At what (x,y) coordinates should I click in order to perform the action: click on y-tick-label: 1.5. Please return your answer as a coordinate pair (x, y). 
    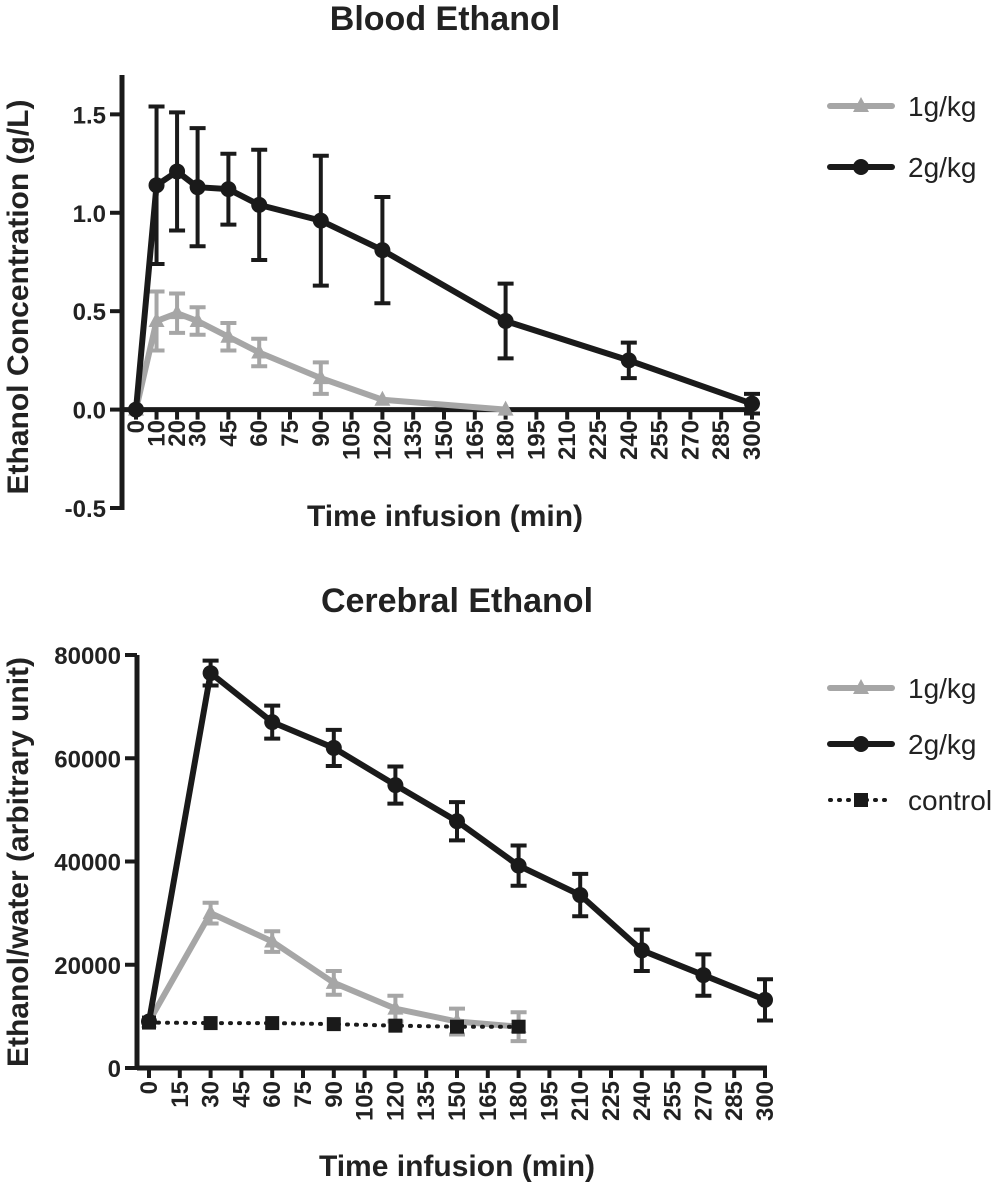
    Looking at the image, I should click on (89, 115).